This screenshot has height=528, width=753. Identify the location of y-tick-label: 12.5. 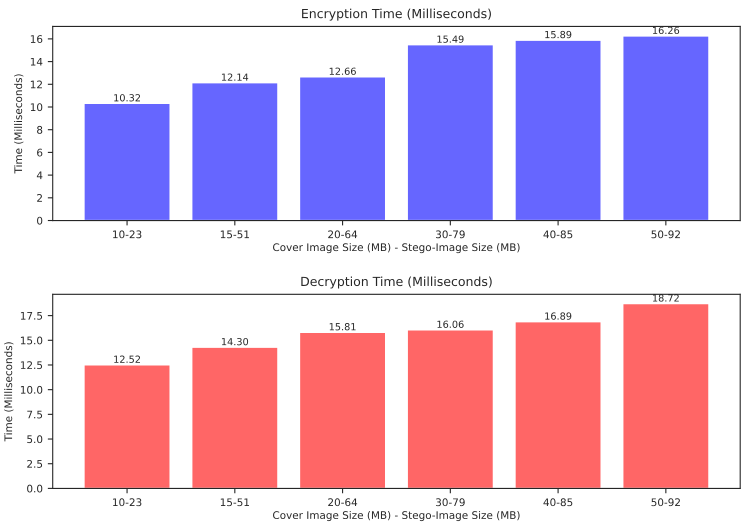
(31, 365).